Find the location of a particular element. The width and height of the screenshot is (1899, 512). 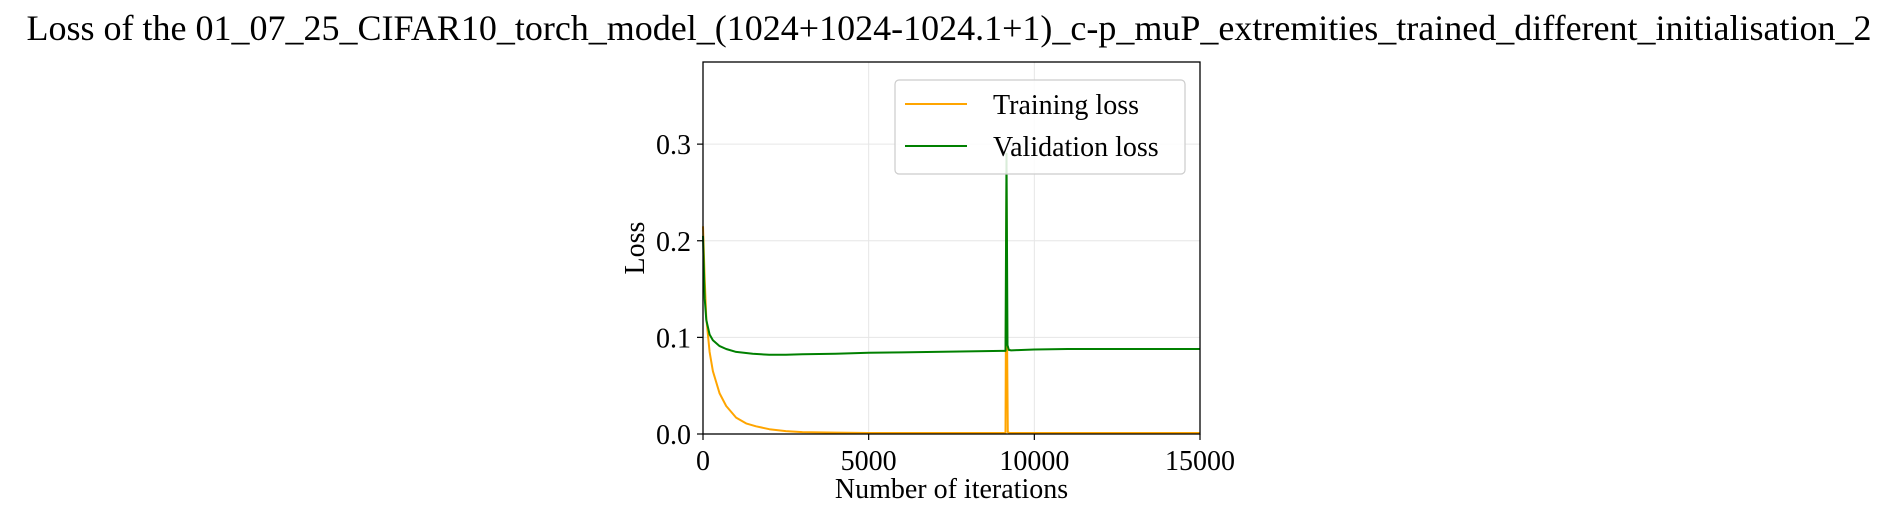

y-tick-label: 0.2 is located at coordinates (673, 242).